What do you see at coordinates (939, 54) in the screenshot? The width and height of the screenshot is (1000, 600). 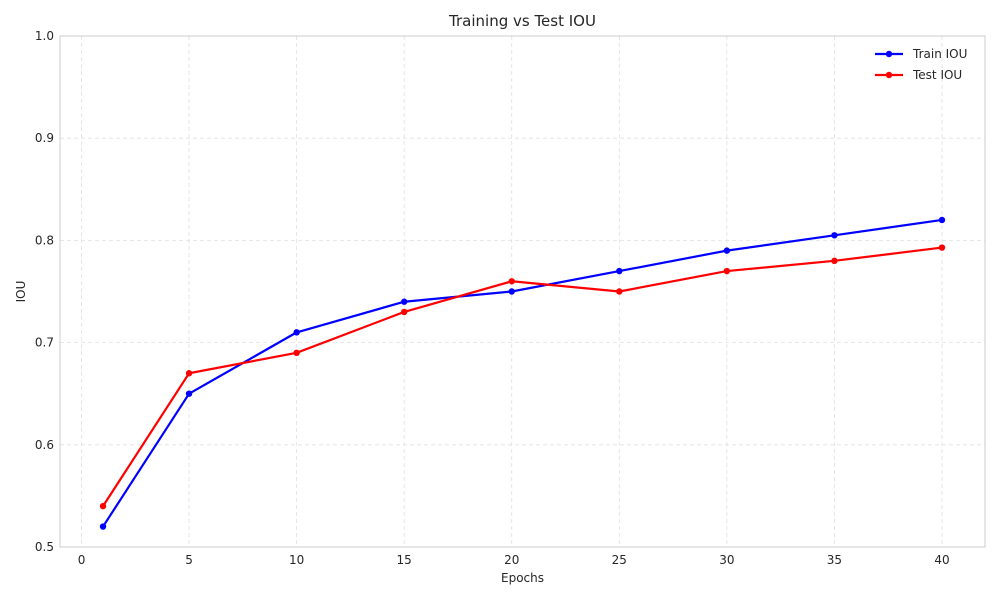 I see `legend-label-train-iou: Train IOU` at bounding box center [939, 54].